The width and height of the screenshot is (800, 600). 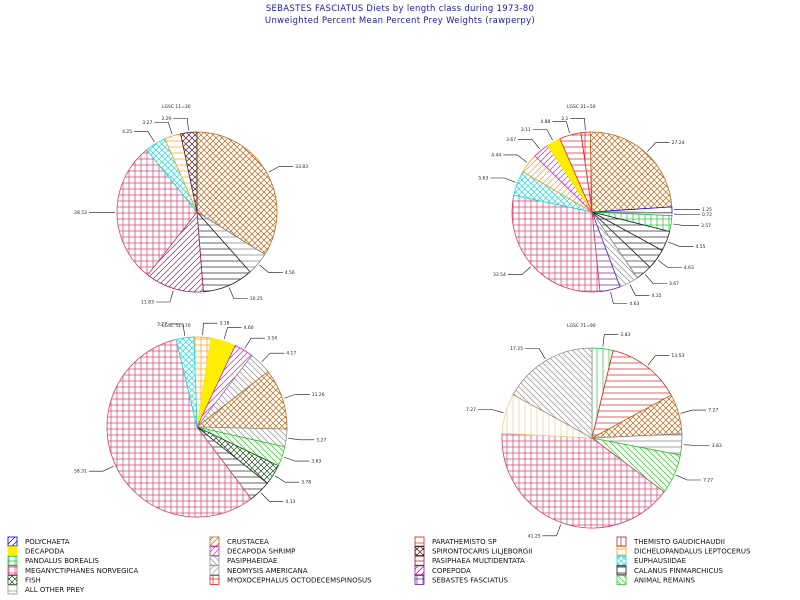 I want to click on slice-label: 3.63, so click(x=316, y=462).